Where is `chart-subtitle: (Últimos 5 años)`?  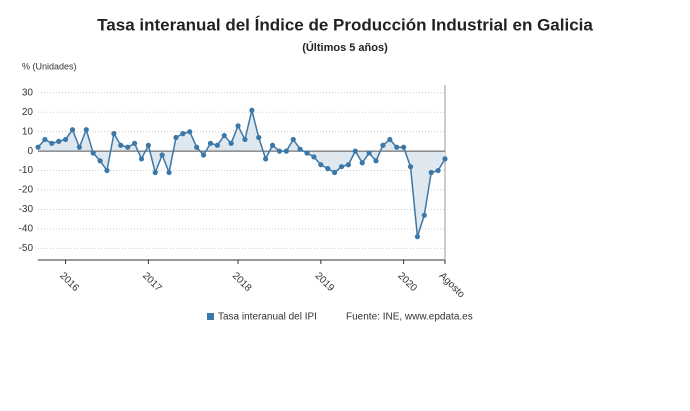
chart-subtitle: (Últimos 5 años) is located at coordinates (345, 47).